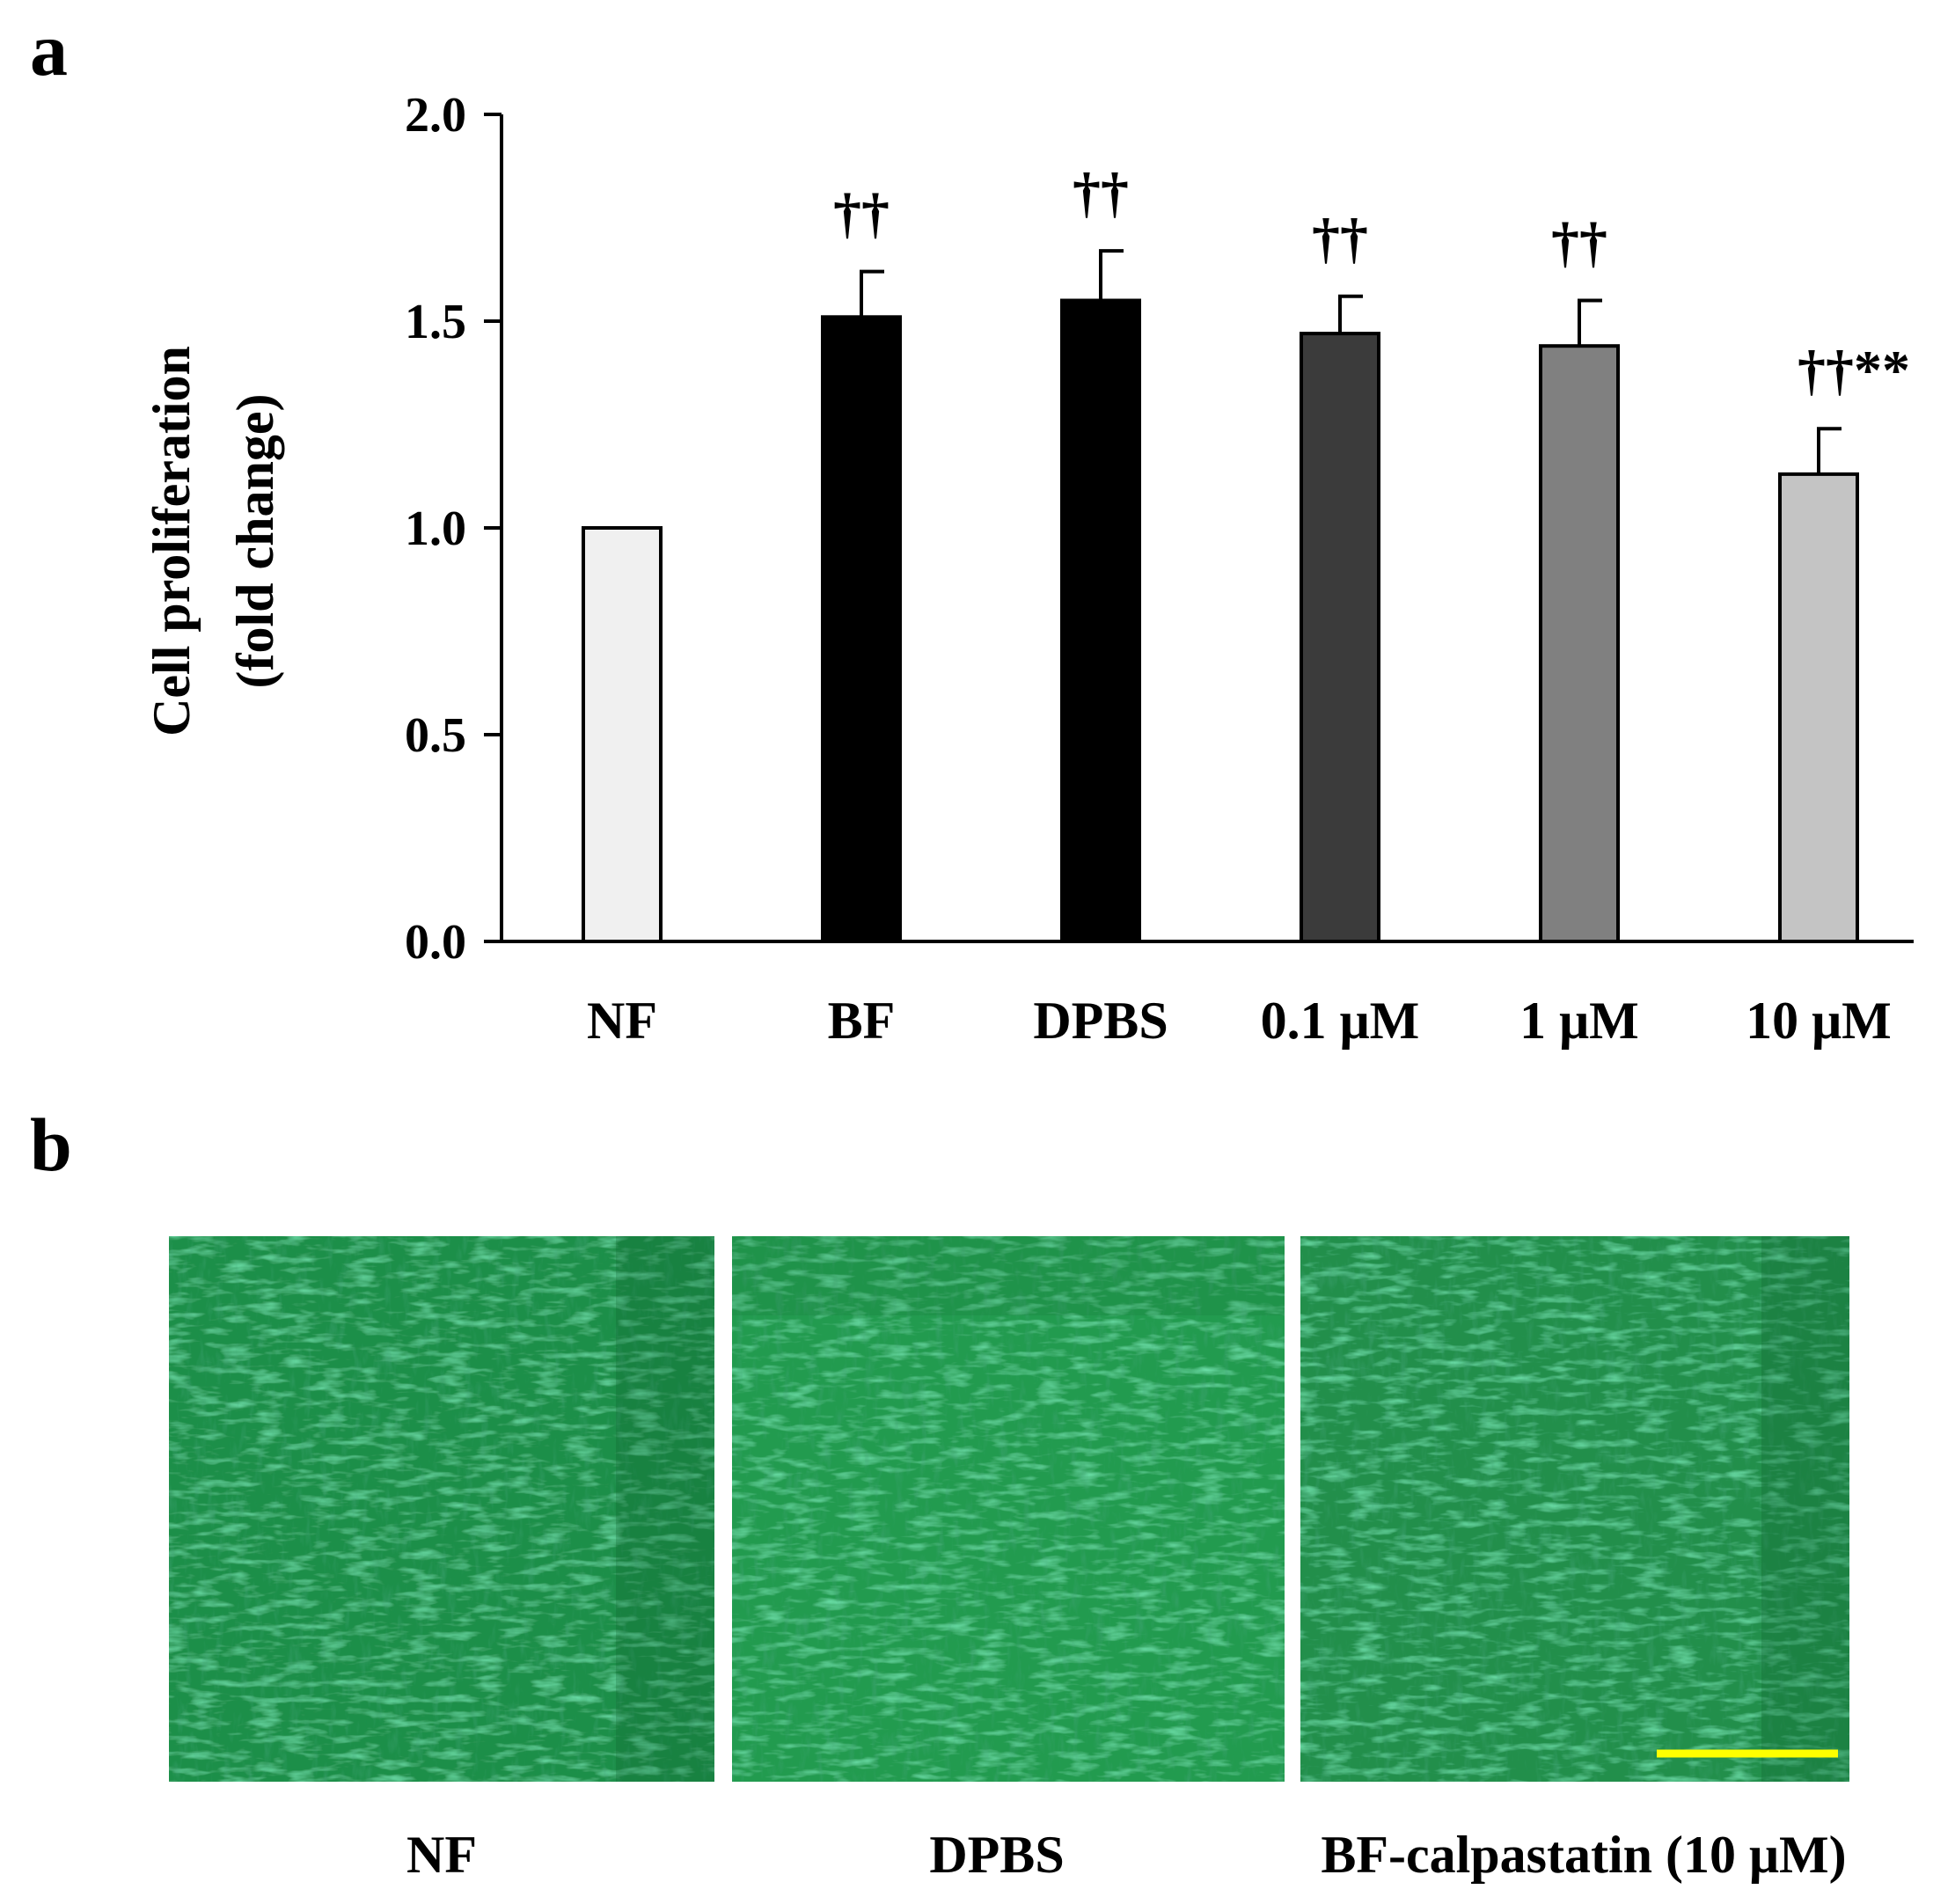 The image size is (1955, 1904). Describe the element at coordinates (1126, 1855) in the screenshot. I see `micrograph-captions: NF DPBS BF-calpastatin (10 μM)` at that location.